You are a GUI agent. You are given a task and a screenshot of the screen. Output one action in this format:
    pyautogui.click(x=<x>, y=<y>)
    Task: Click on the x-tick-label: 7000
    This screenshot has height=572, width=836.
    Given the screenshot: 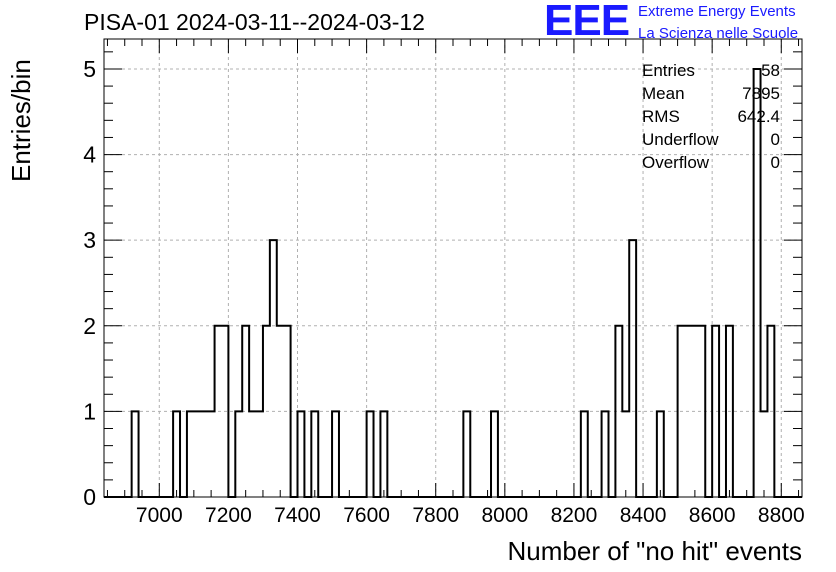 What is the action you would take?
    pyautogui.click(x=159, y=515)
    